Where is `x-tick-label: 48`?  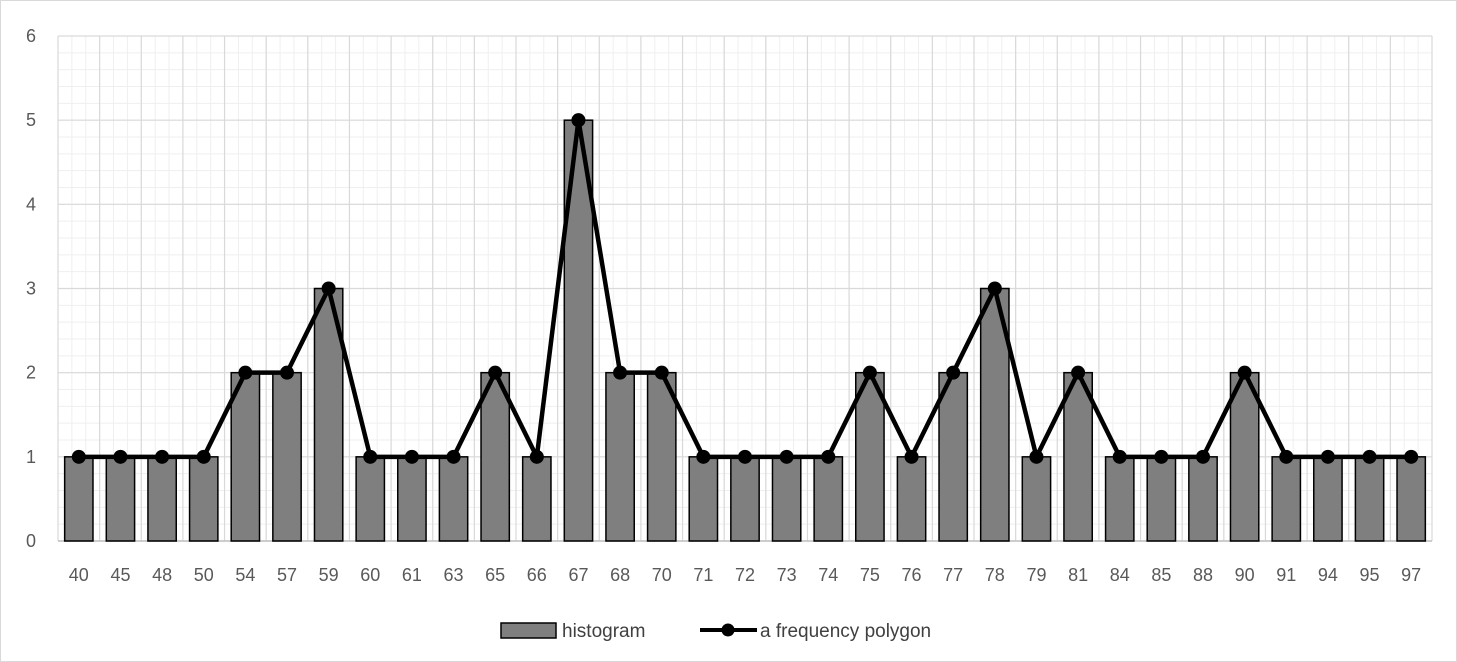 x-tick-label: 48 is located at coordinates (162, 575).